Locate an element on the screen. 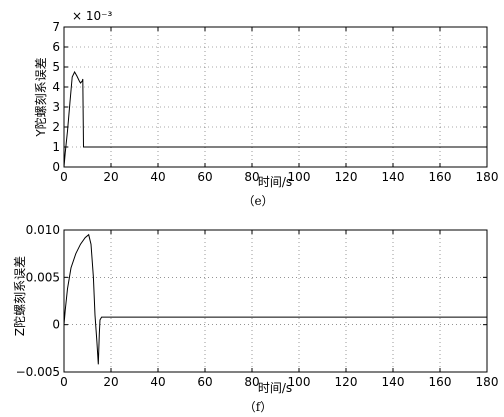  caption-e: （e） is located at coordinates (257, 201).